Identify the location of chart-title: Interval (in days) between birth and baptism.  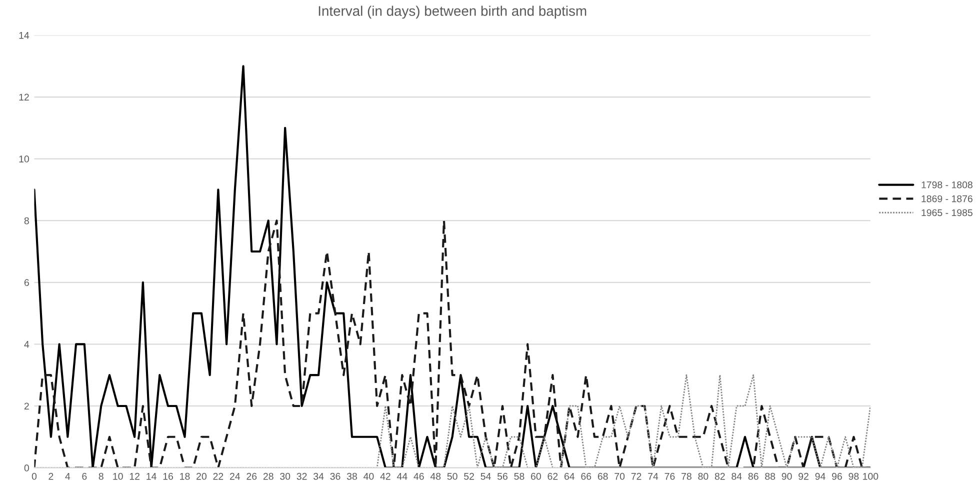
(452, 12).